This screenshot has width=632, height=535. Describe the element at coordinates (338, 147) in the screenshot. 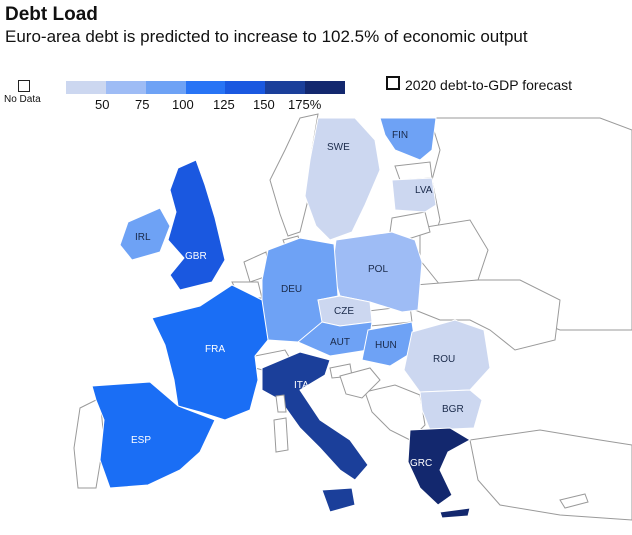

I see `label-swe: SWE` at that location.